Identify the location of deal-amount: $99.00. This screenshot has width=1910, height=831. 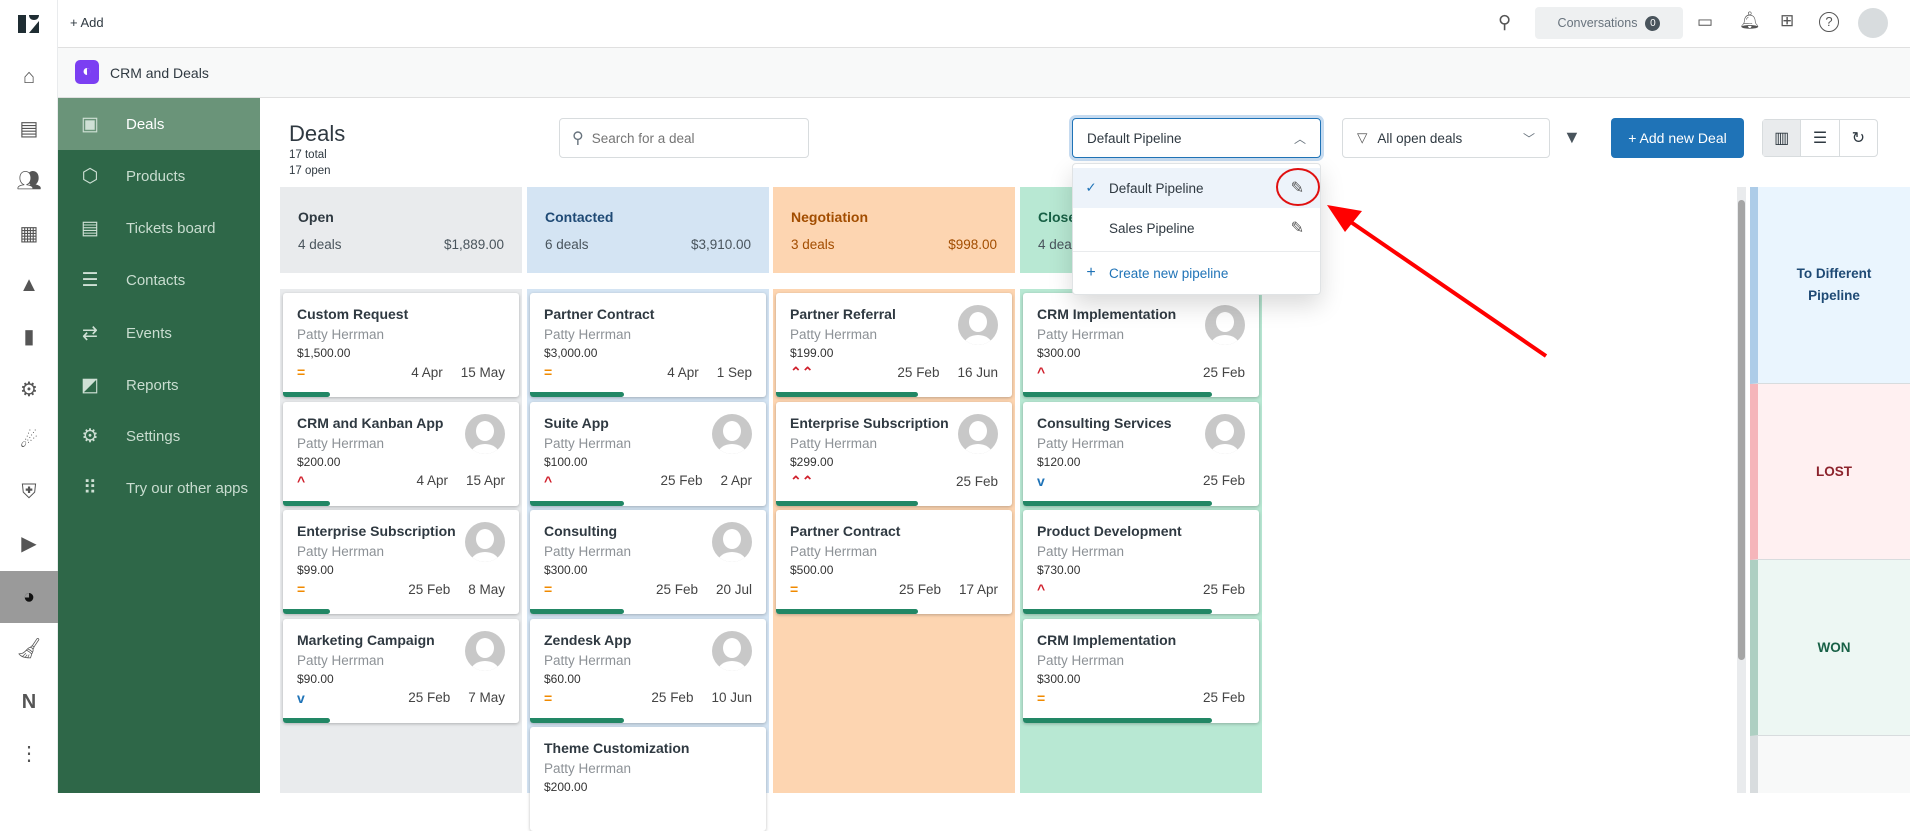
(315, 570).